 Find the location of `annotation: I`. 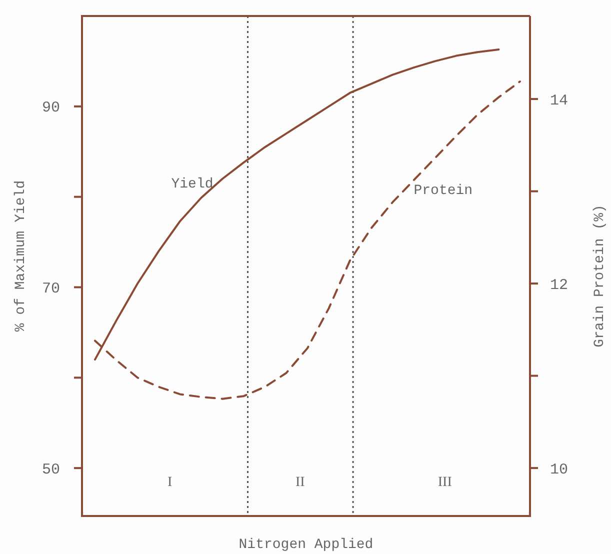

annotation: I is located at coordinates (169, 482).